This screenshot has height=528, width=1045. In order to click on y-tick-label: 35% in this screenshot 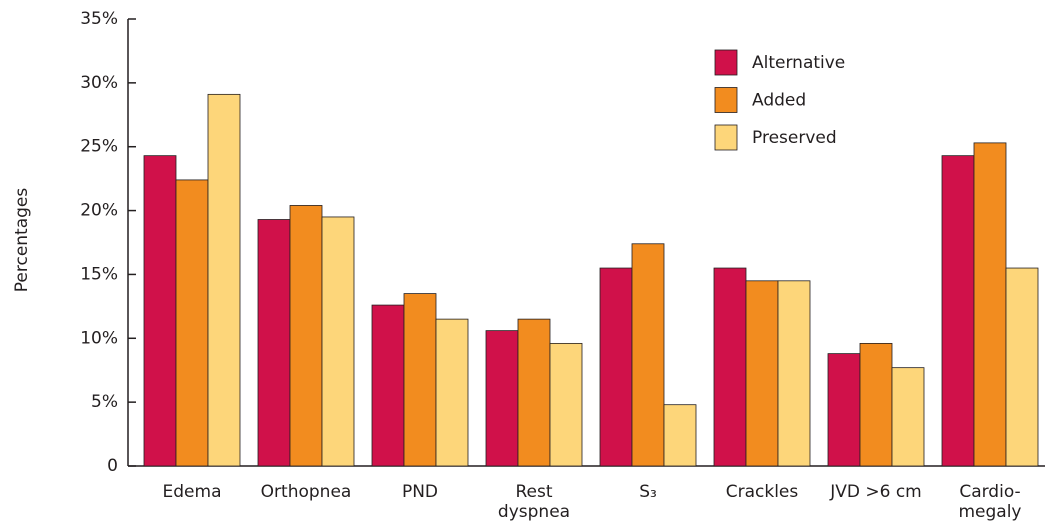, I will do `click(99, 19)`.